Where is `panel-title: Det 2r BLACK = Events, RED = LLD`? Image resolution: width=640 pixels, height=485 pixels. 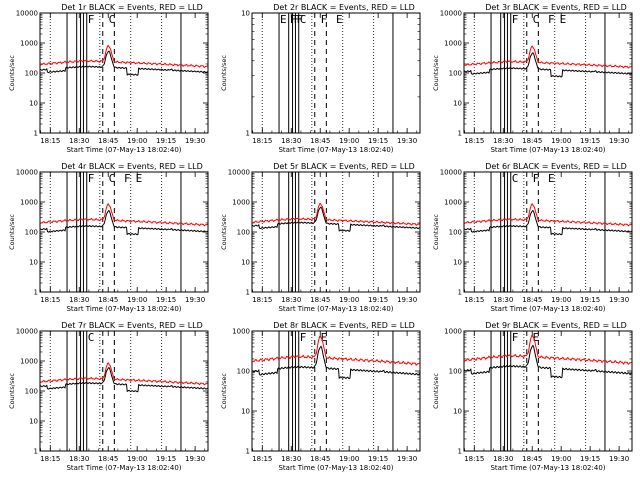 panel-title: Det 2r BLACK = Events, RED = LLD is located at coordinates (344, 7).